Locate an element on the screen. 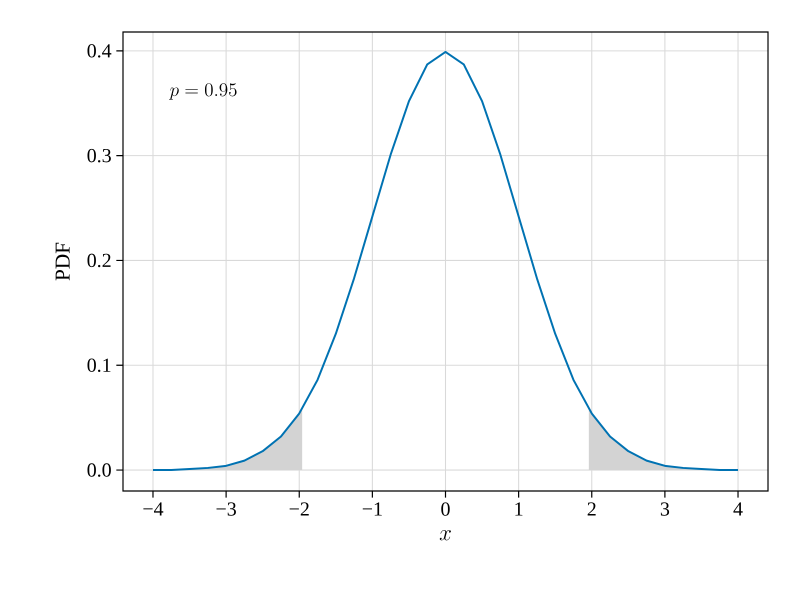 Image resolution: width=800 pixels, height=600 pixels. x-tick-label: 4 is located at coordinates (738, 509).